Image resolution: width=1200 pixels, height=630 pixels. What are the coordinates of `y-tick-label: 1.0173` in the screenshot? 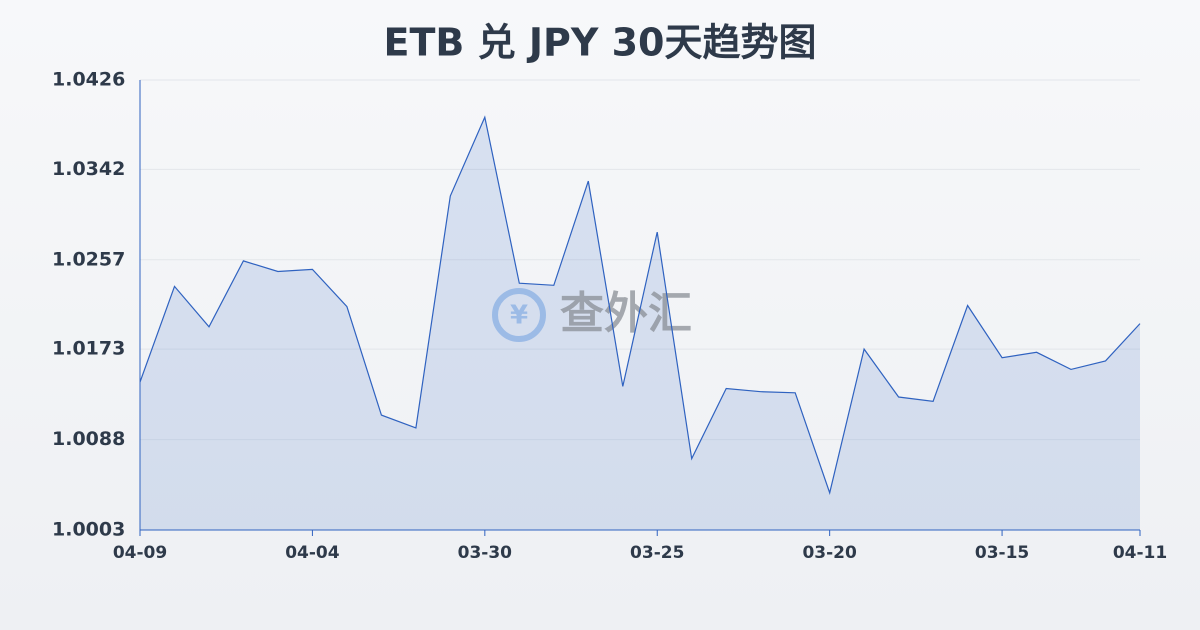 It's located at (88, 349).